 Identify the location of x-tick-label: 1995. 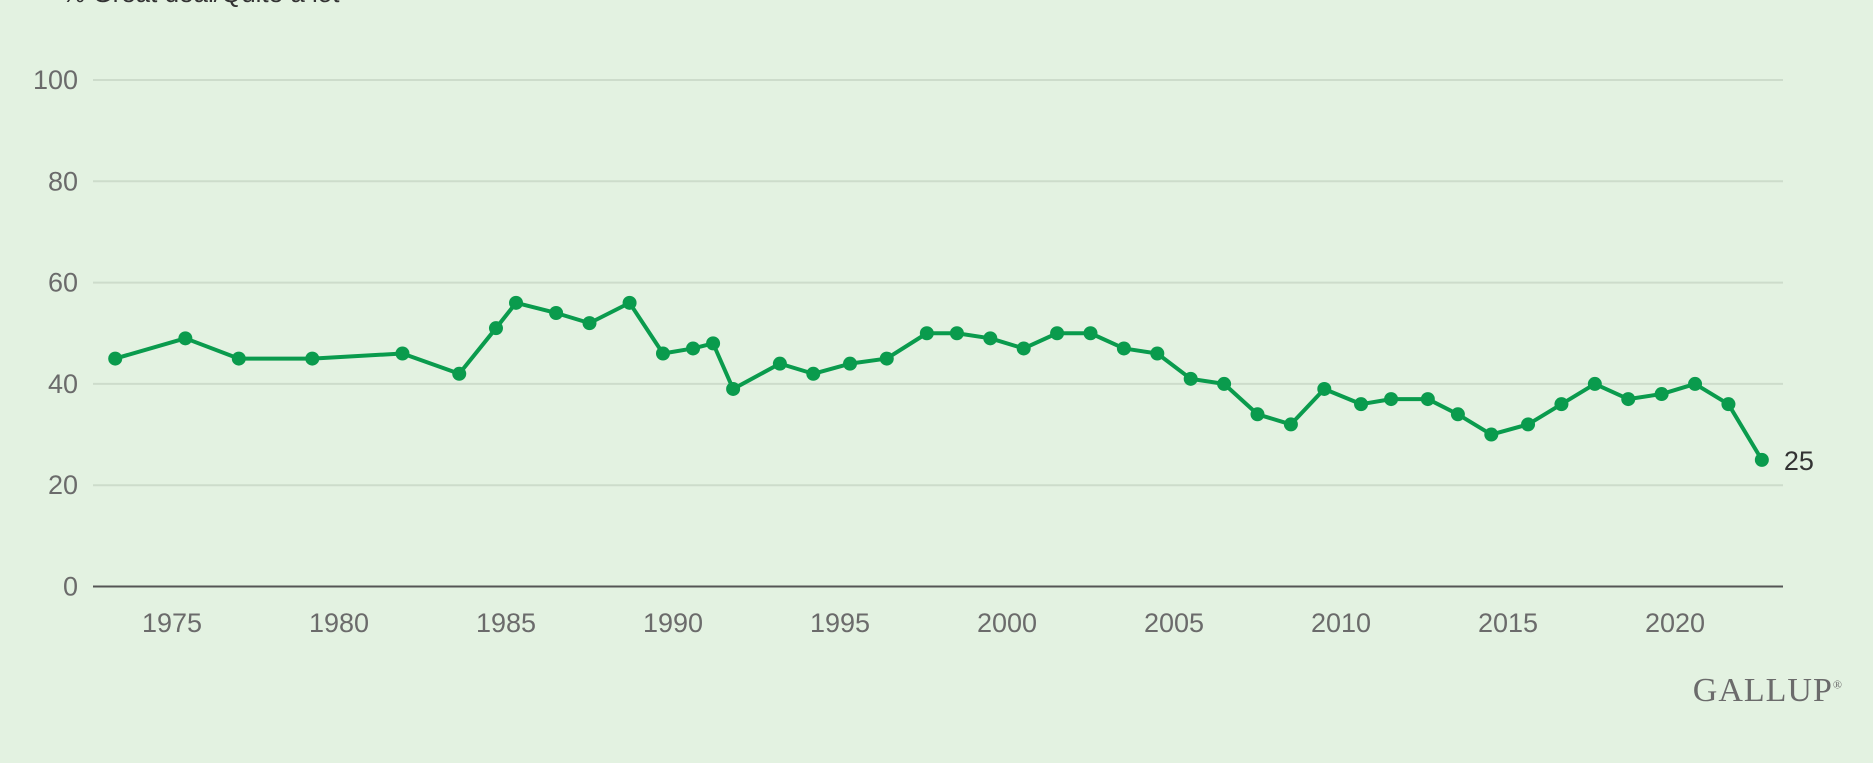
(840, 623).